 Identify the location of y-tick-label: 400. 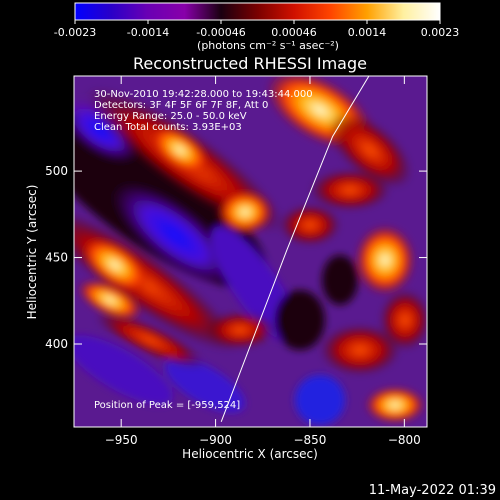
(56, 344).